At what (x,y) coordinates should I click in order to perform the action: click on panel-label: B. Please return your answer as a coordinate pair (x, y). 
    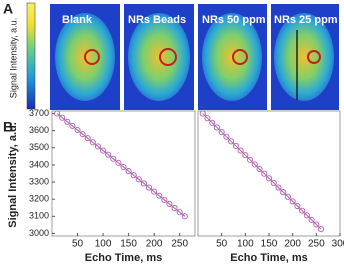
    Looking at the image, I should click on (8, 127).